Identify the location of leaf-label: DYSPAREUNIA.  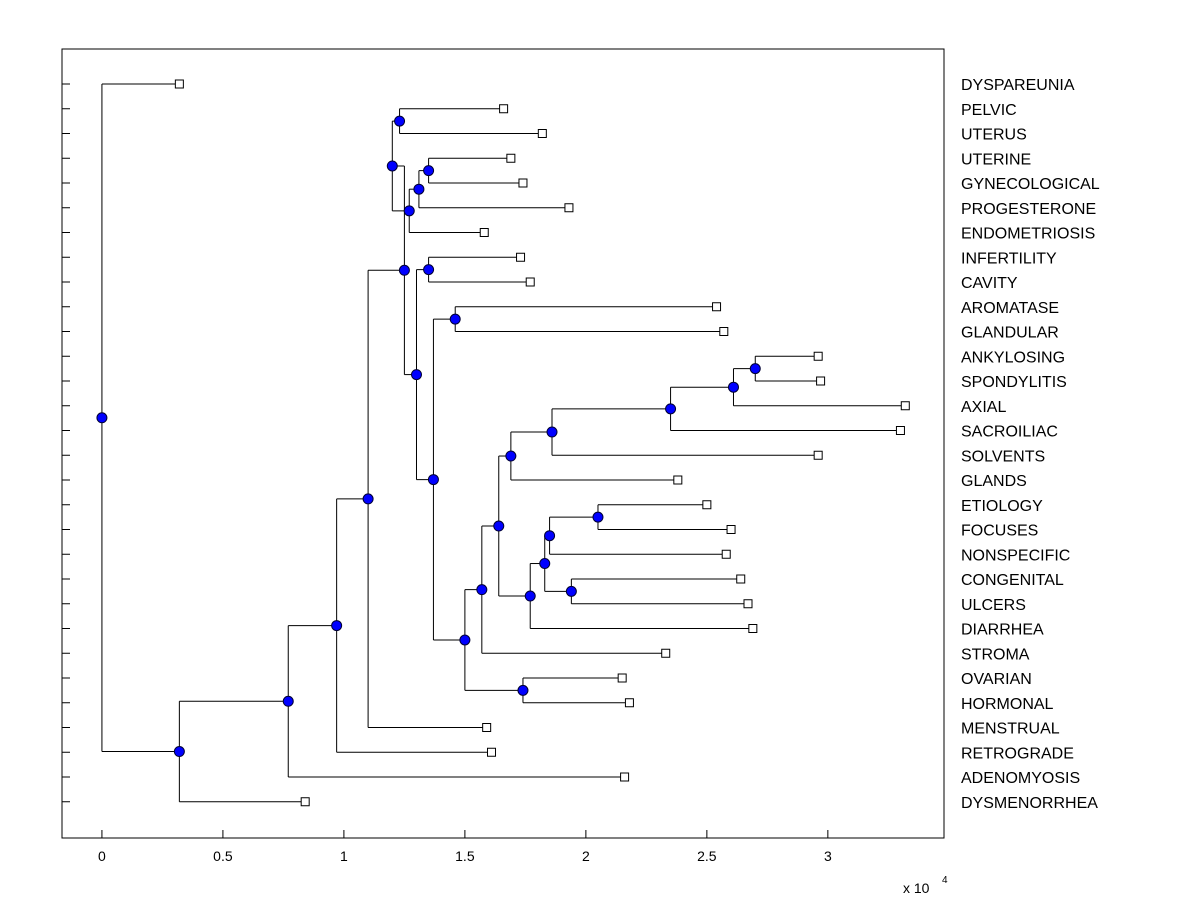
(1018, 85).